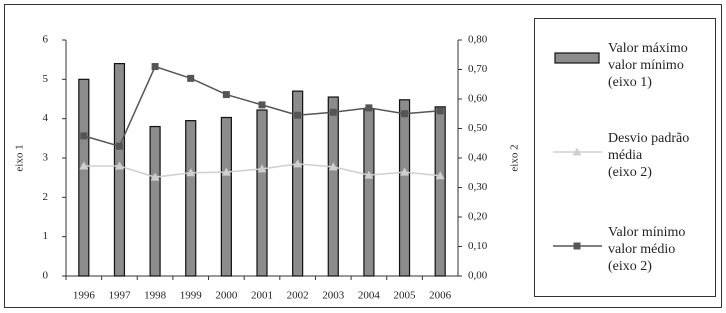  What do you see at coordinates (46, 236) in the screenshot?
I see `y-tick-label: 1` at bounding box center [46, 236].